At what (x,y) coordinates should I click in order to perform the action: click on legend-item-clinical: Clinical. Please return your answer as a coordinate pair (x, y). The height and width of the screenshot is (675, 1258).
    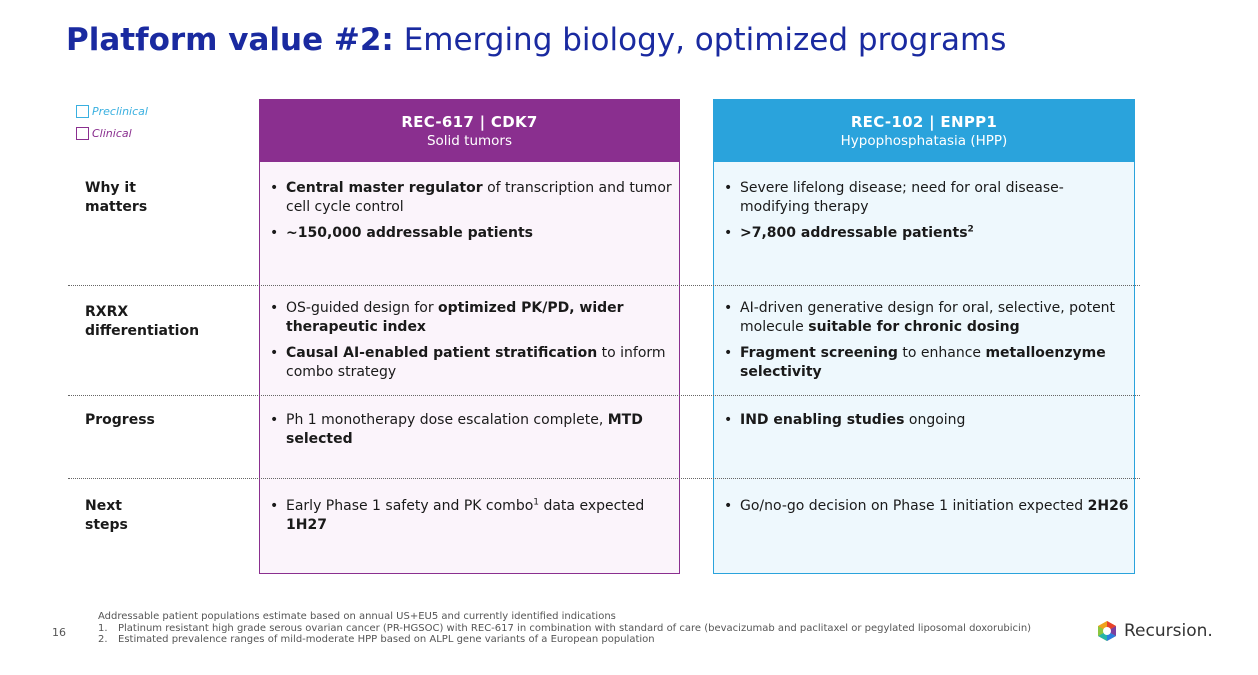
    Looking at the image, I should click on (112, 133).